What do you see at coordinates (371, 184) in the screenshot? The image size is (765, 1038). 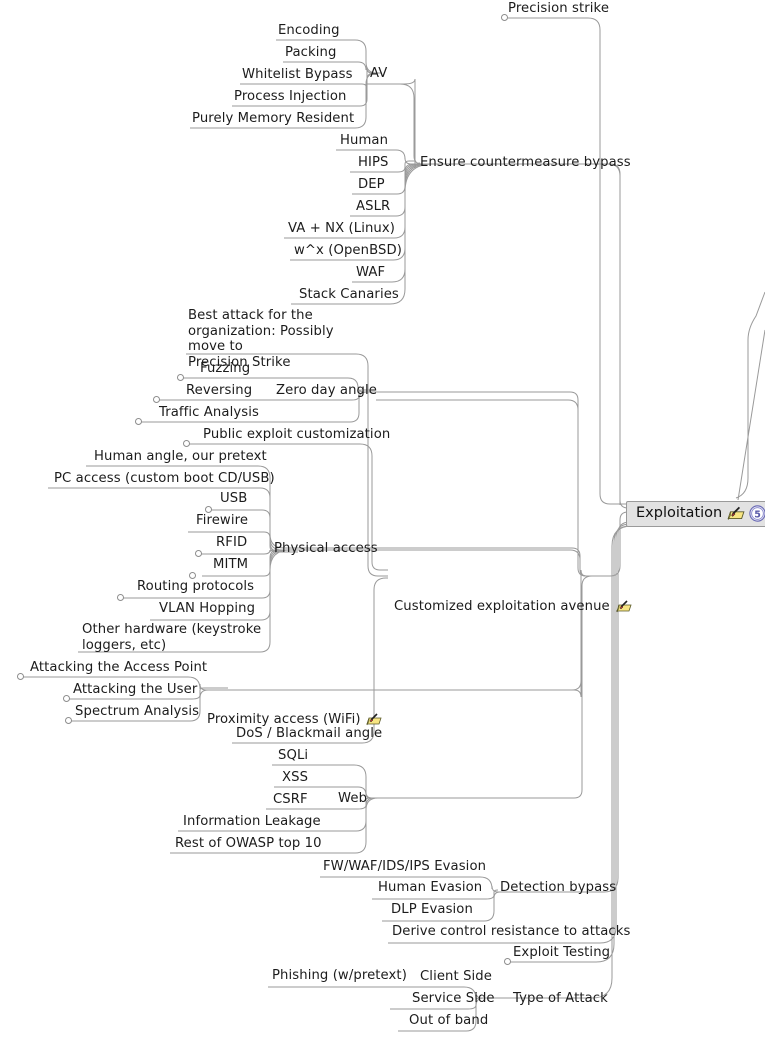 I see `node-dep: DEP` at bounding box center [371, 184].